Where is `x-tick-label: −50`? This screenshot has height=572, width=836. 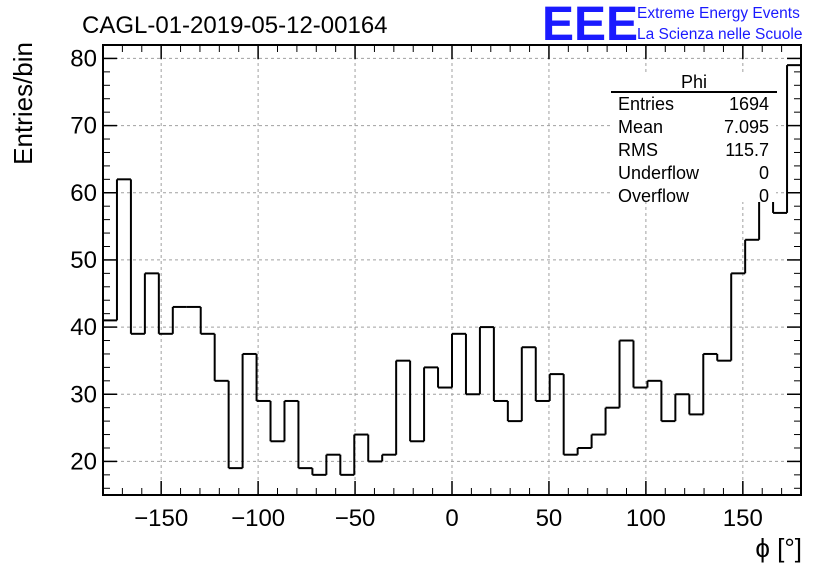 x-tick-label: −50 is located at coordinates (355, 518).